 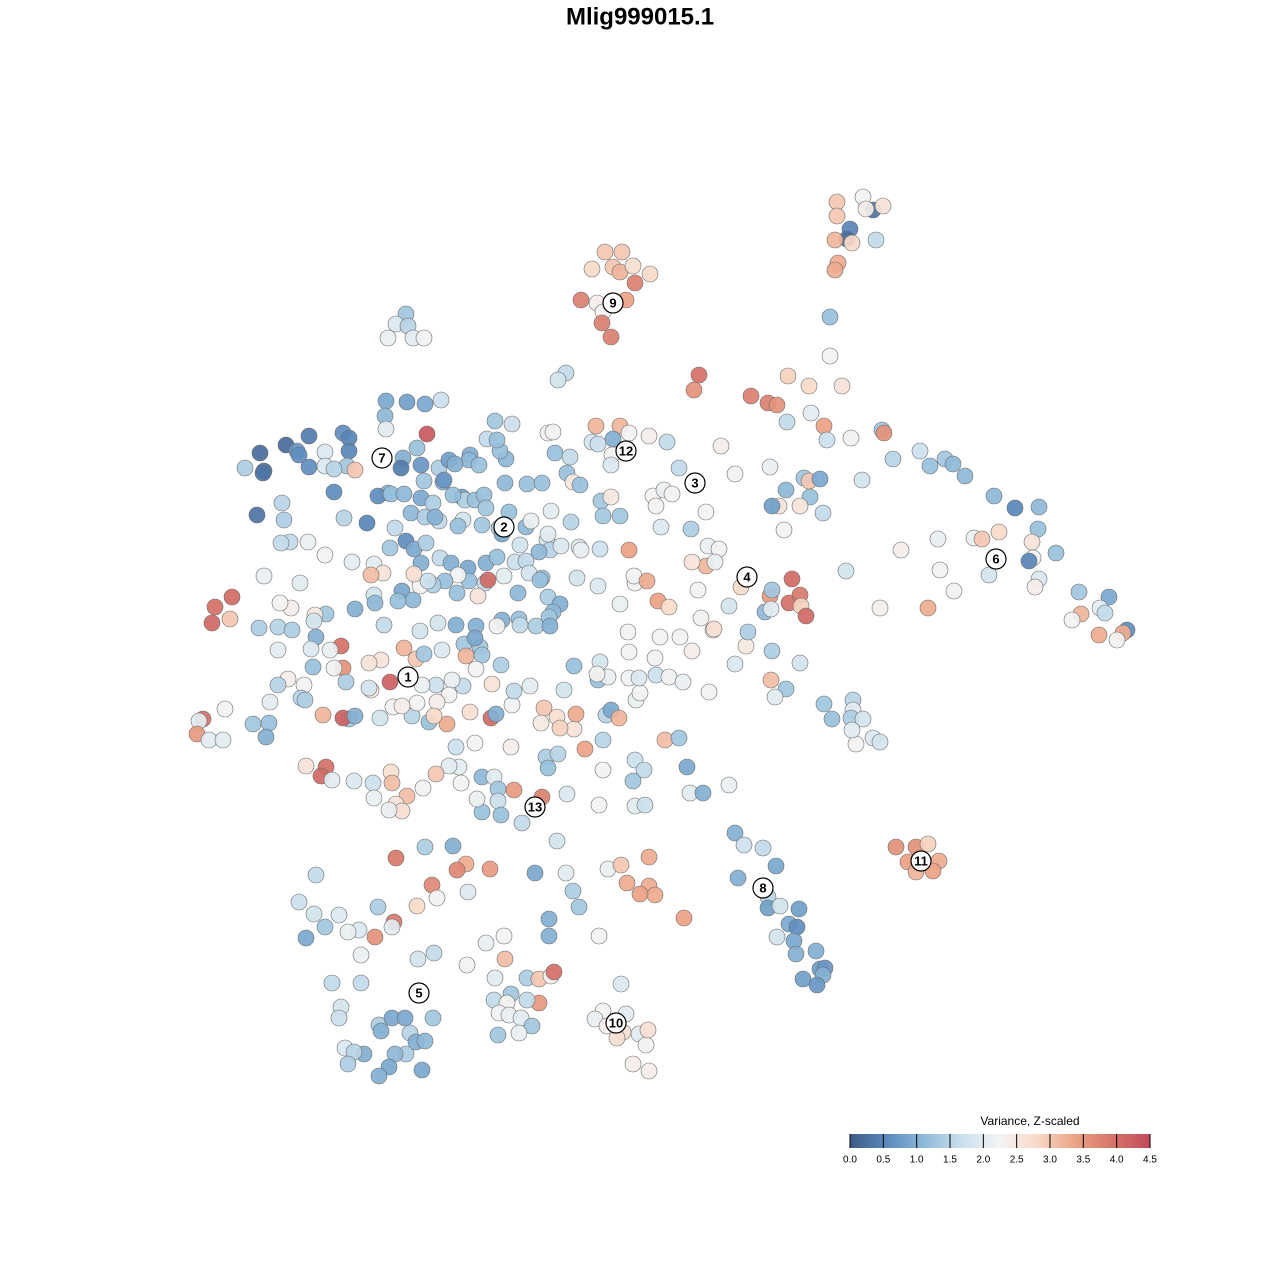 I want to click on colorbar-tick-label: 0.5, so click(x=883, y=1160).